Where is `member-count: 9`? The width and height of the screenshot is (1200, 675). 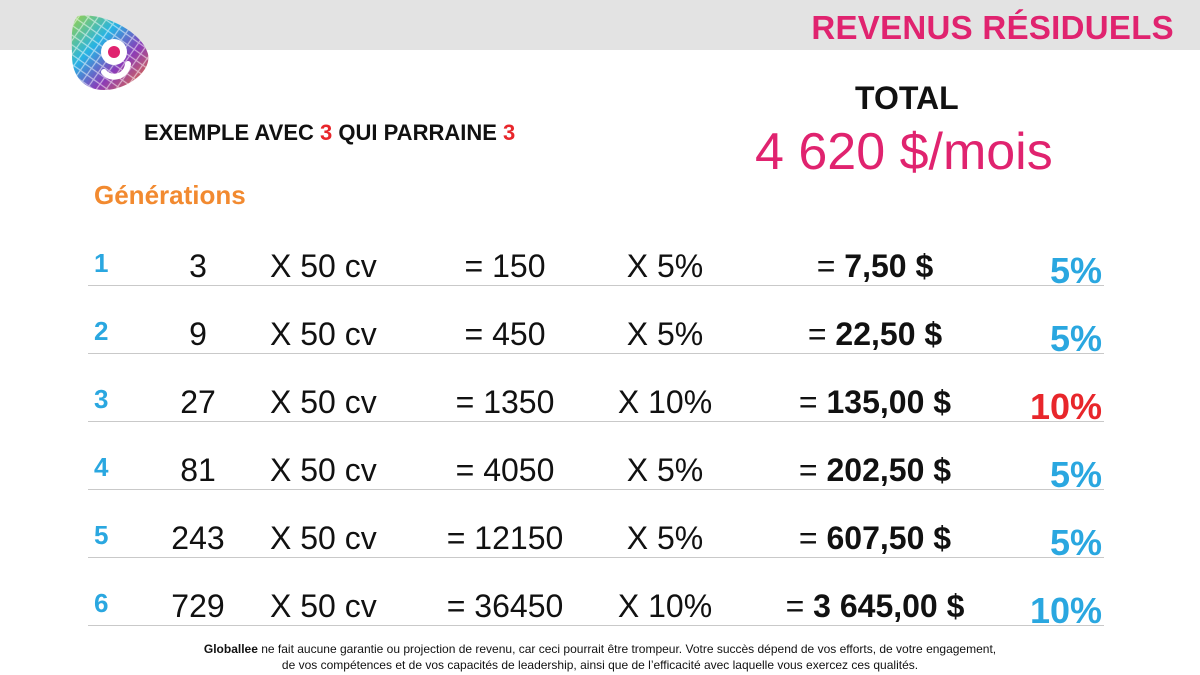
member-count: 9 is located at coordinates (198, 334).